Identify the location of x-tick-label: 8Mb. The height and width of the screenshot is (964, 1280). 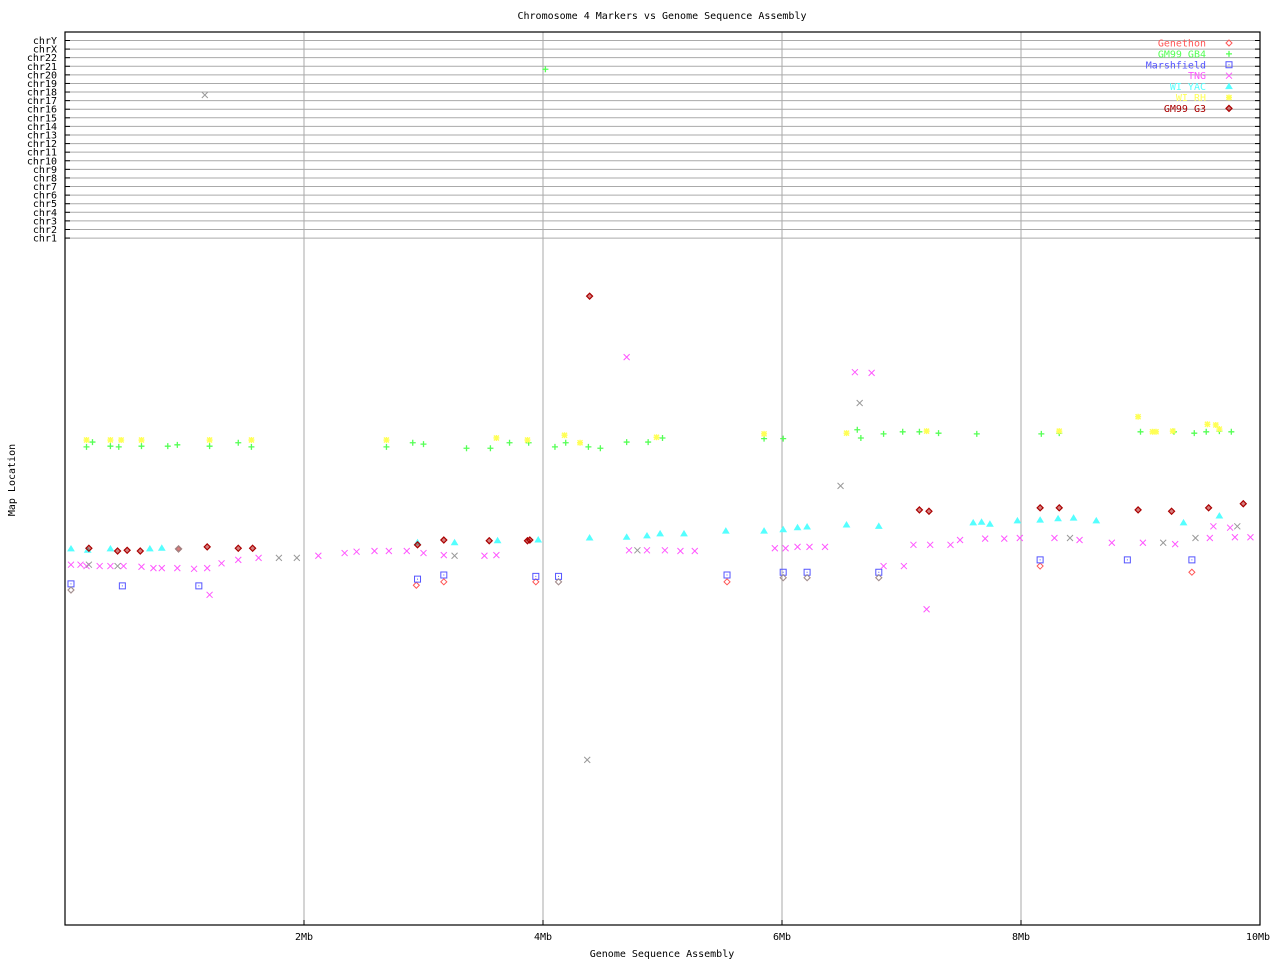
(1021, 937).